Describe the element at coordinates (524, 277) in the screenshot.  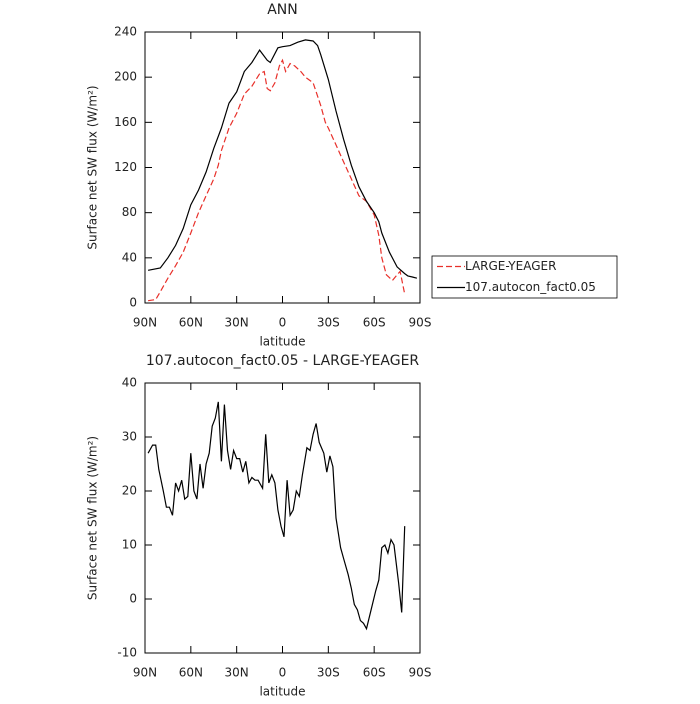
I see `legend-box` at that location.